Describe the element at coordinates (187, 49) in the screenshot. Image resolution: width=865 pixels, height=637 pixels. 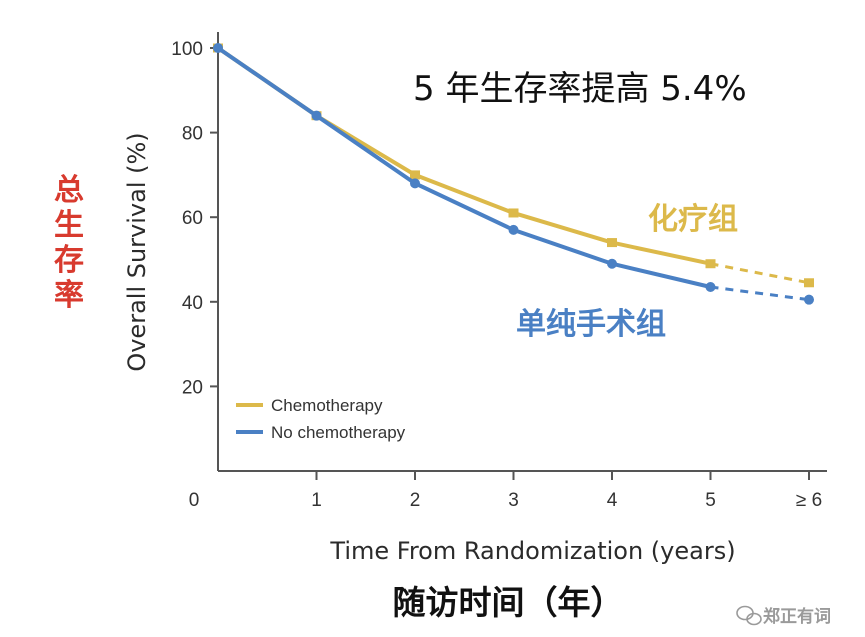
I see `y-tick-label: 100` at that location.